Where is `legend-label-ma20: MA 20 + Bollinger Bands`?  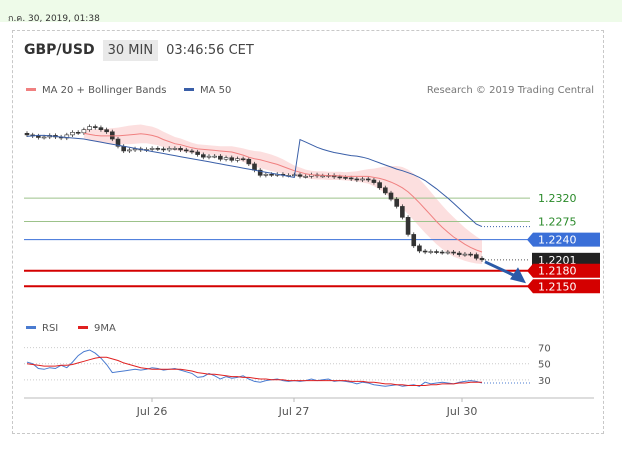 legend-label-ma20: MA 20 + Bollinger Bands is located at coordinates (104, 90).